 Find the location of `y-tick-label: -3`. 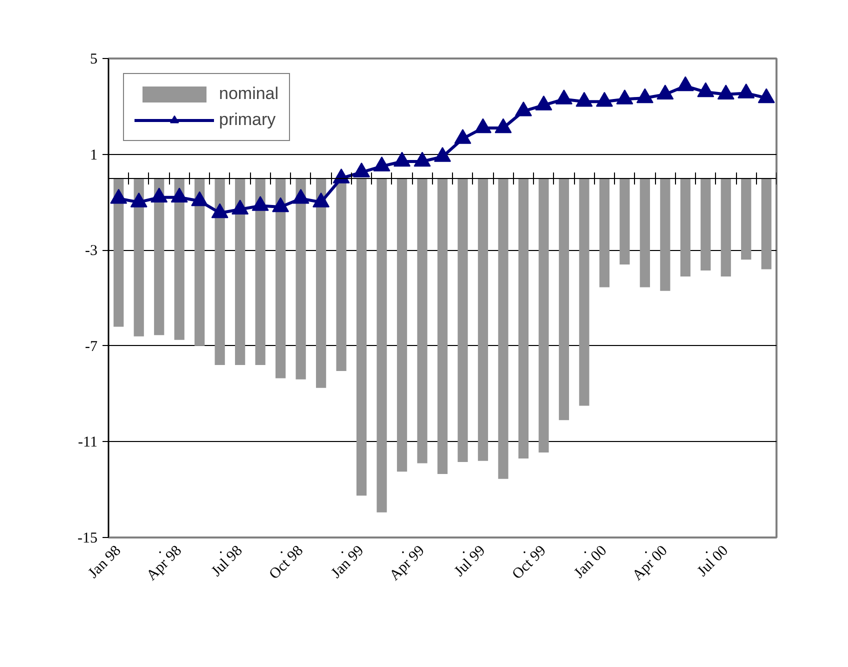

y-tick-label: -3 is located at coordinates (91, 251).